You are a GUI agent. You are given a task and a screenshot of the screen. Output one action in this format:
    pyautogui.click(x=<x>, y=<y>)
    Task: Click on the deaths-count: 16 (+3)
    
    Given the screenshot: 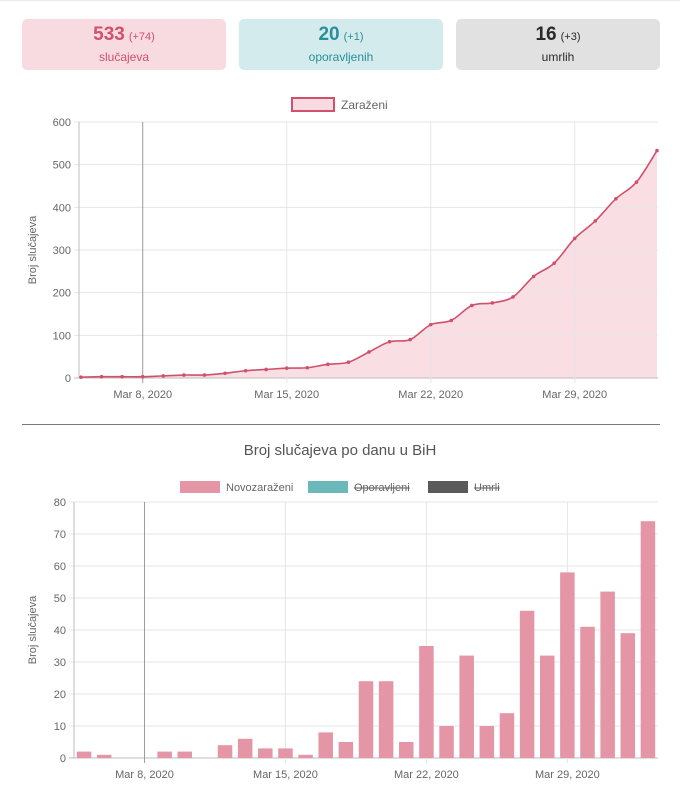 What is the action you would take?
    pyautogui.click(x=558, y=36)
    